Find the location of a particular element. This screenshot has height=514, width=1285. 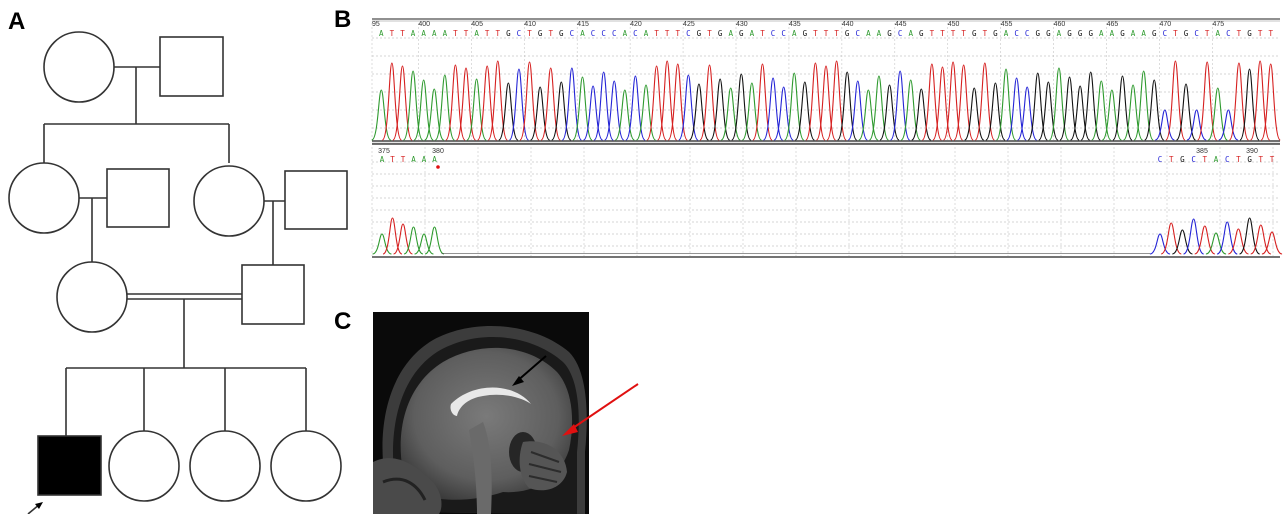

reference-position-tick: 475 is located at coordinates (1218, 24).